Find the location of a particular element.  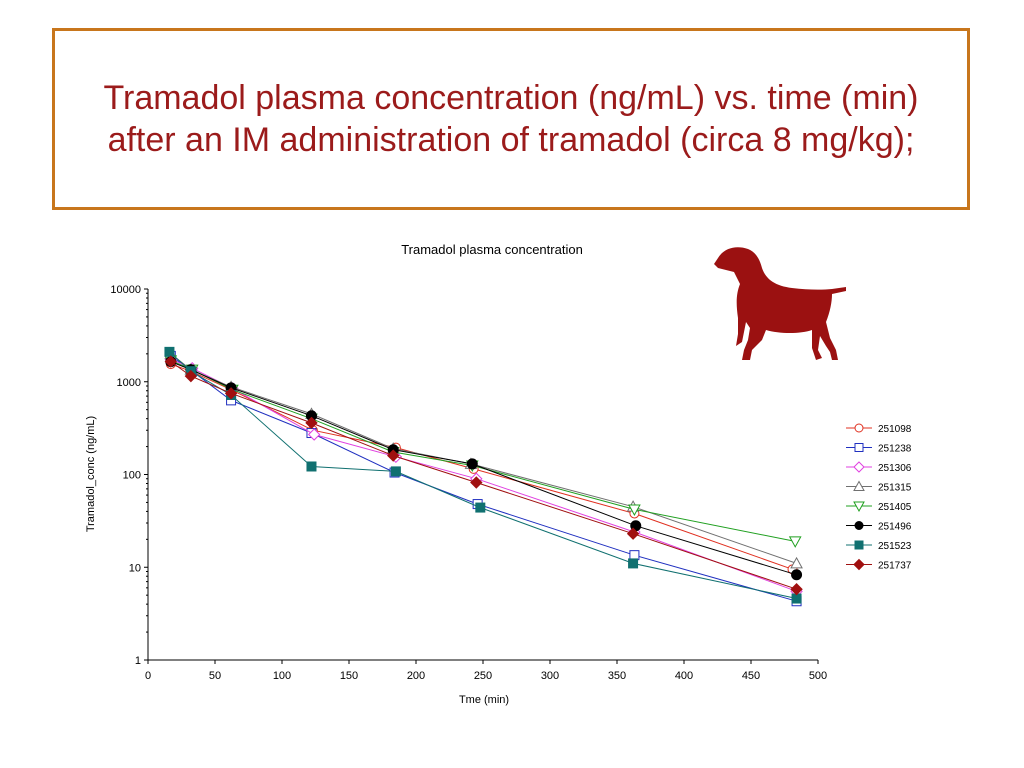

x-tick-label: 450 is located at coordinates (751, 676).